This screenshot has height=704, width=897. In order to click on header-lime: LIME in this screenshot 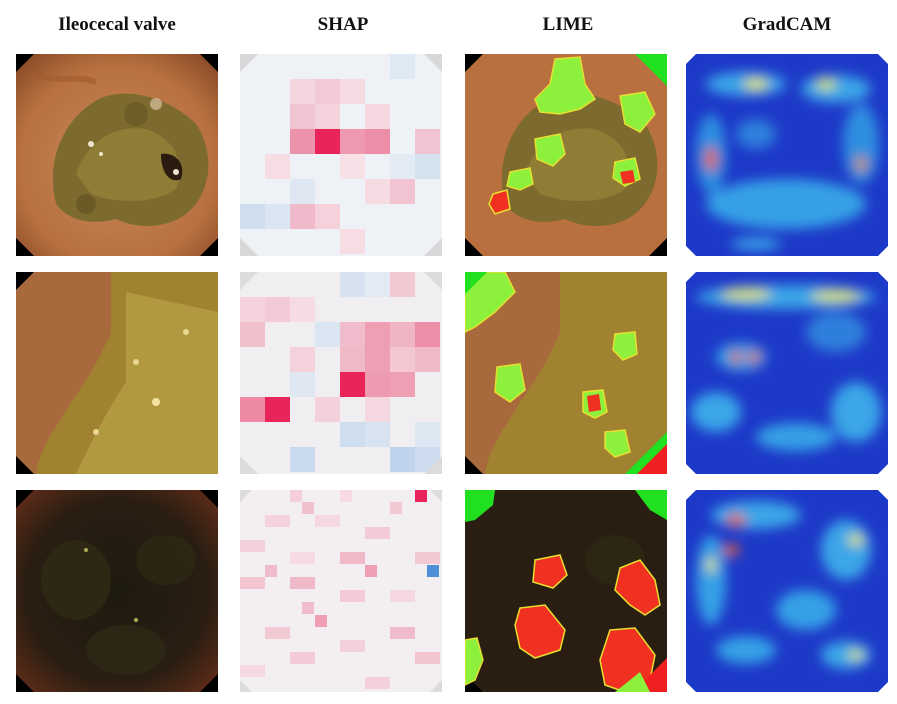, I will do `click(568, 24)`.